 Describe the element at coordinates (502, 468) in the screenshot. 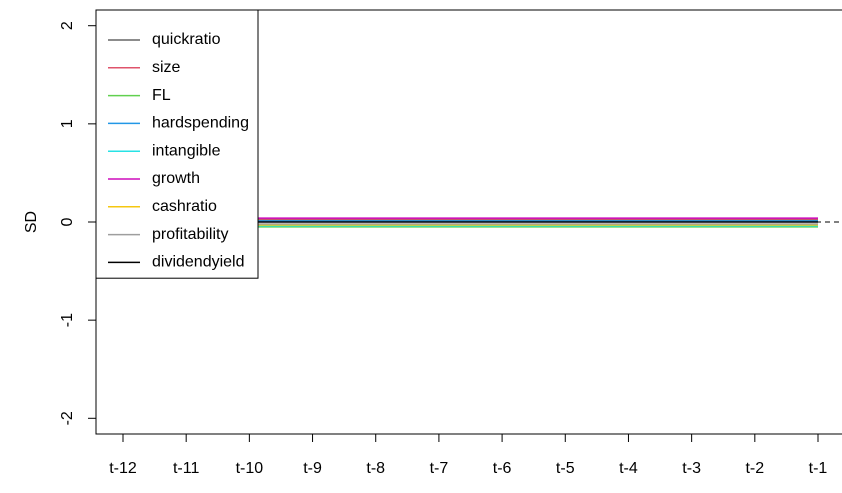

I see `x-tick-label: t-6` at that location.